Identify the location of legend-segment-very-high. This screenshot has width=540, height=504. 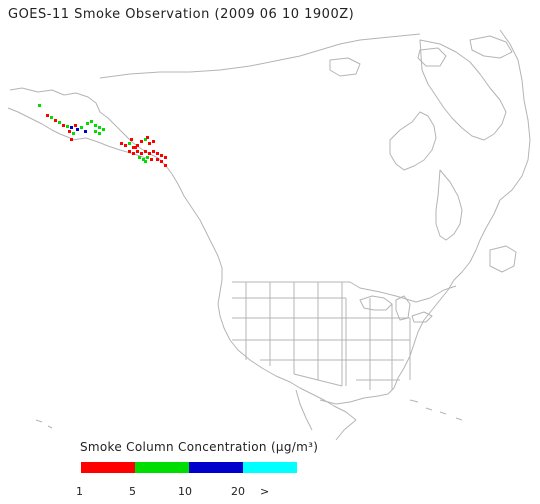
(270, 467).